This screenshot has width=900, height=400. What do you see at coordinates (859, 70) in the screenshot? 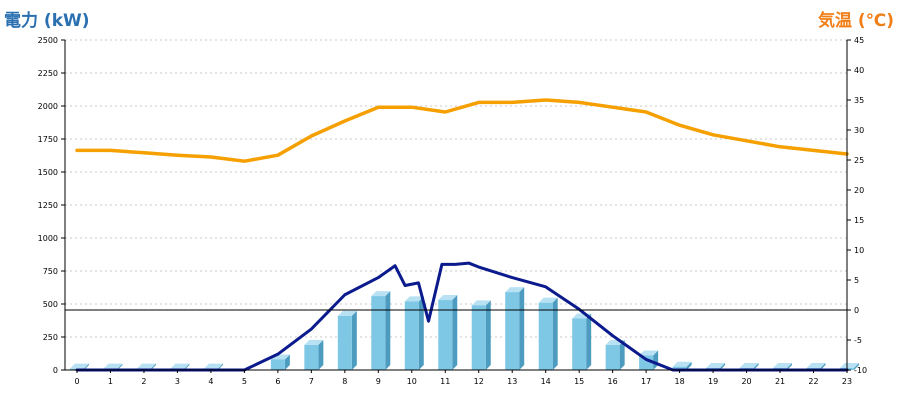
I see `right-tick-label: 40` at bounding box center [859, 70].